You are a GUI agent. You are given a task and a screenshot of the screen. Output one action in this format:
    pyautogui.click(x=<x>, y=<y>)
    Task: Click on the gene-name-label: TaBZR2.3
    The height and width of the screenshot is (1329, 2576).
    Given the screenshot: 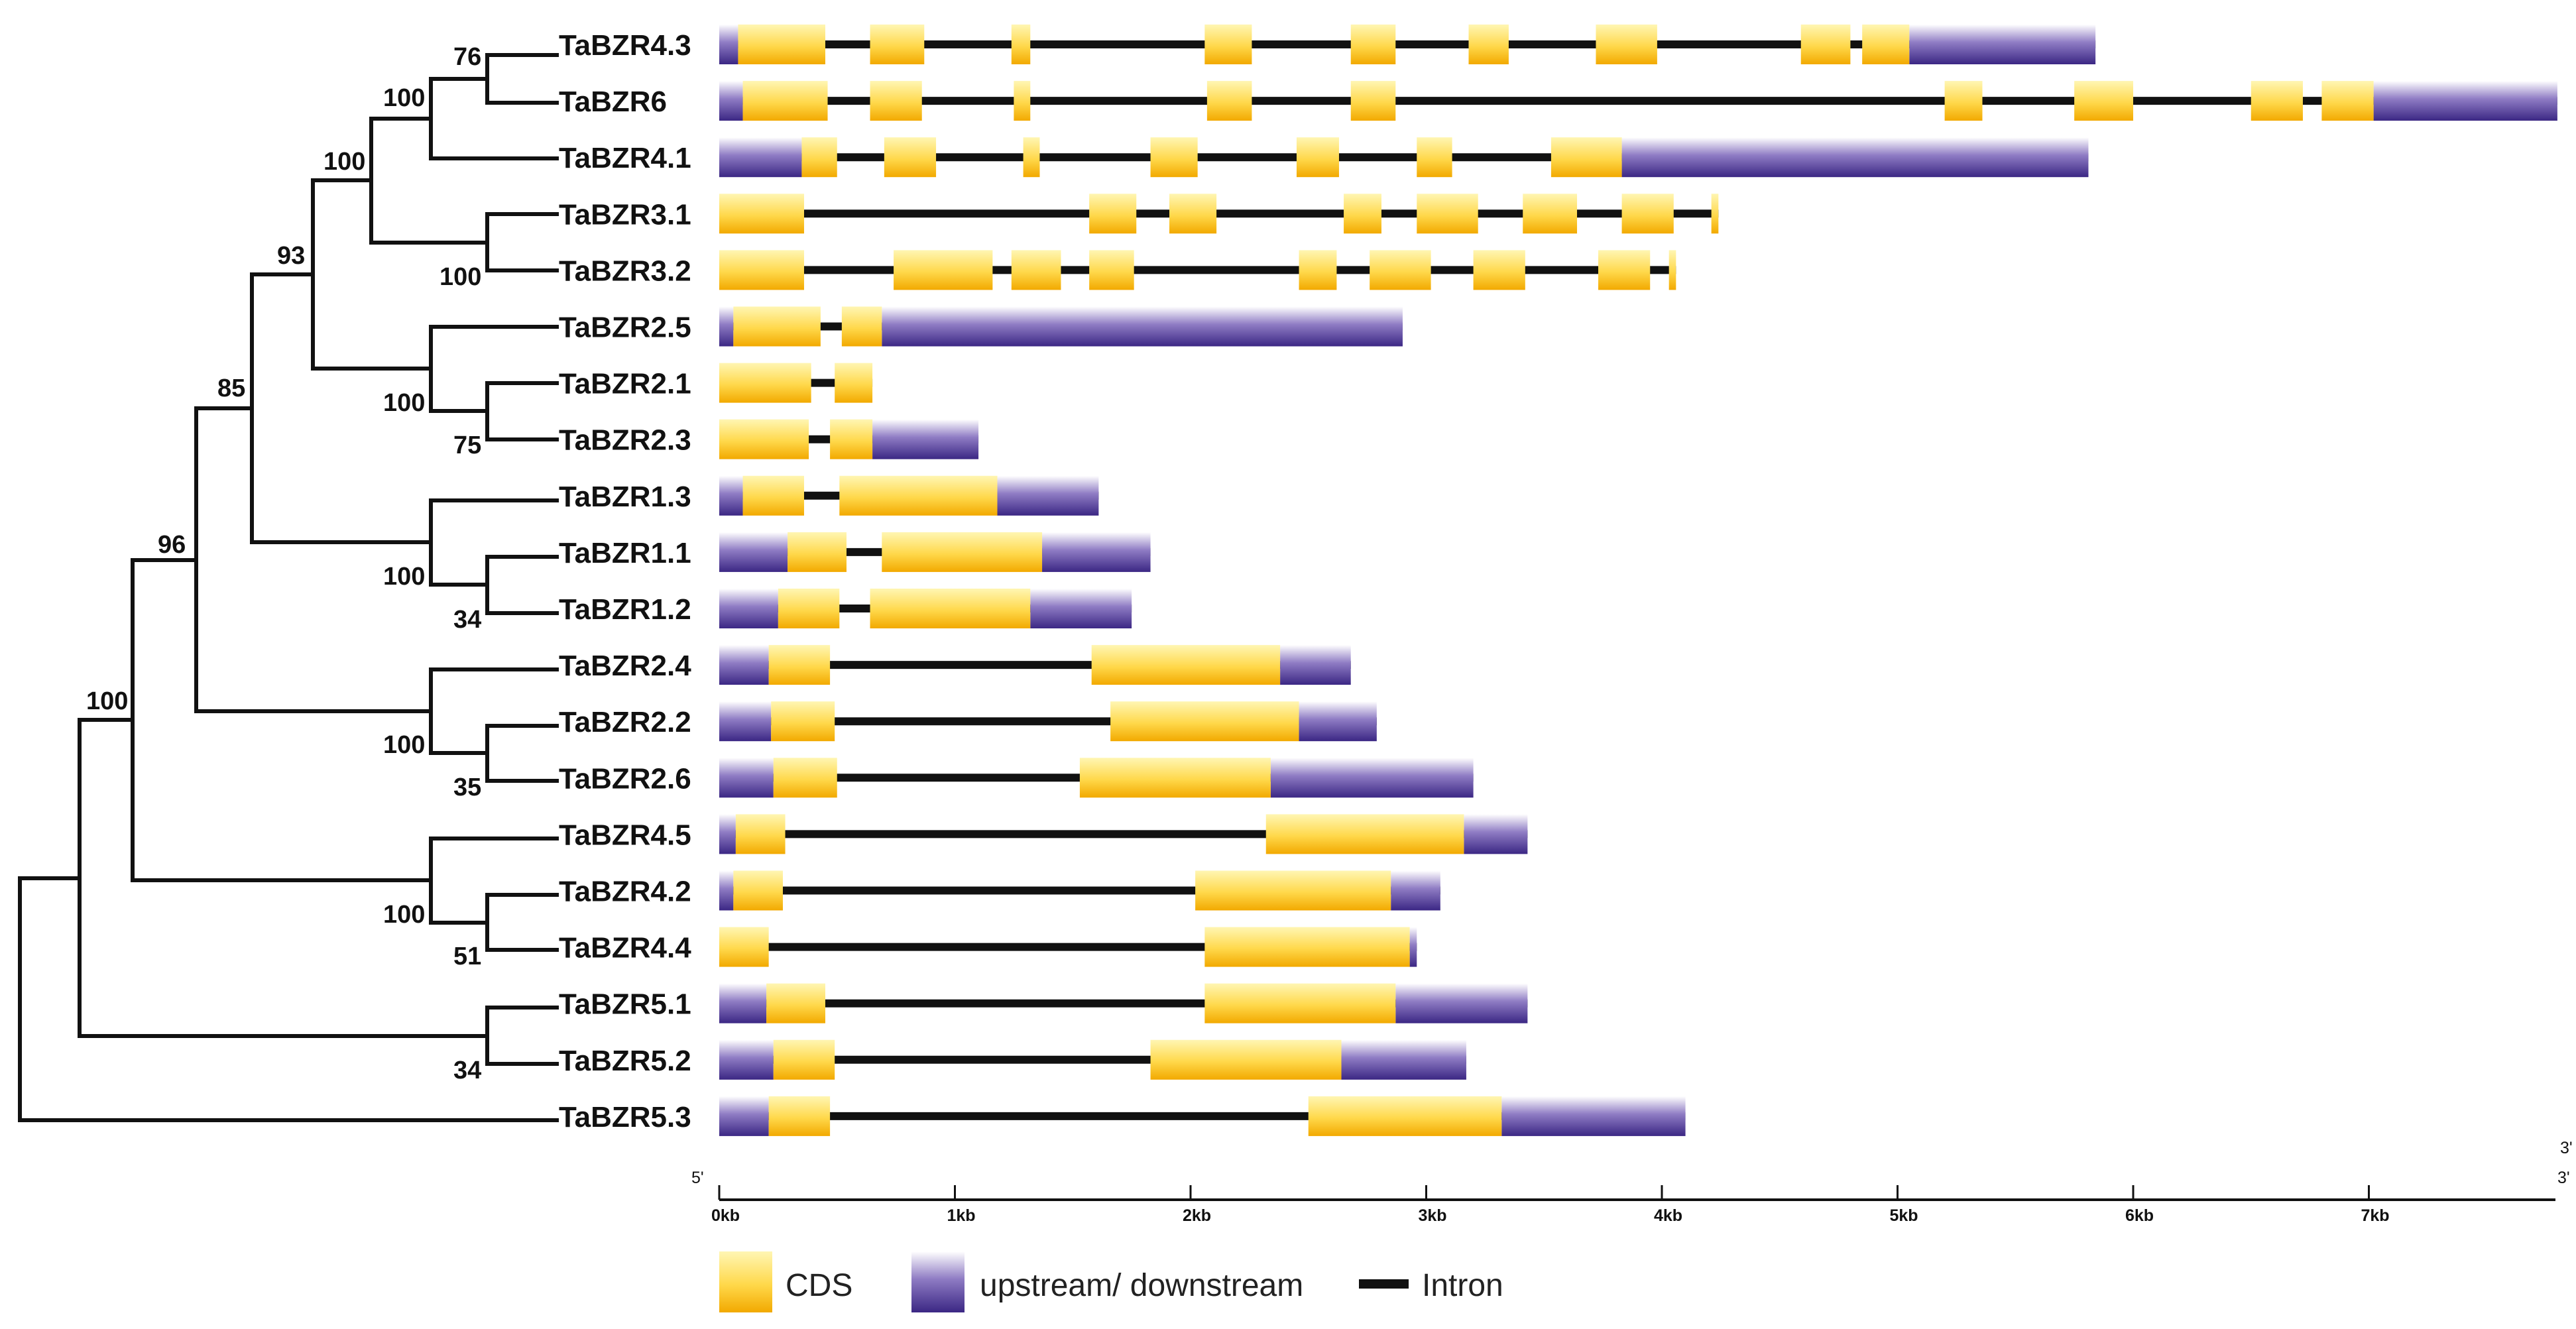 What is the action you would take?
    pyautogui.click(x=625, y=440)
    